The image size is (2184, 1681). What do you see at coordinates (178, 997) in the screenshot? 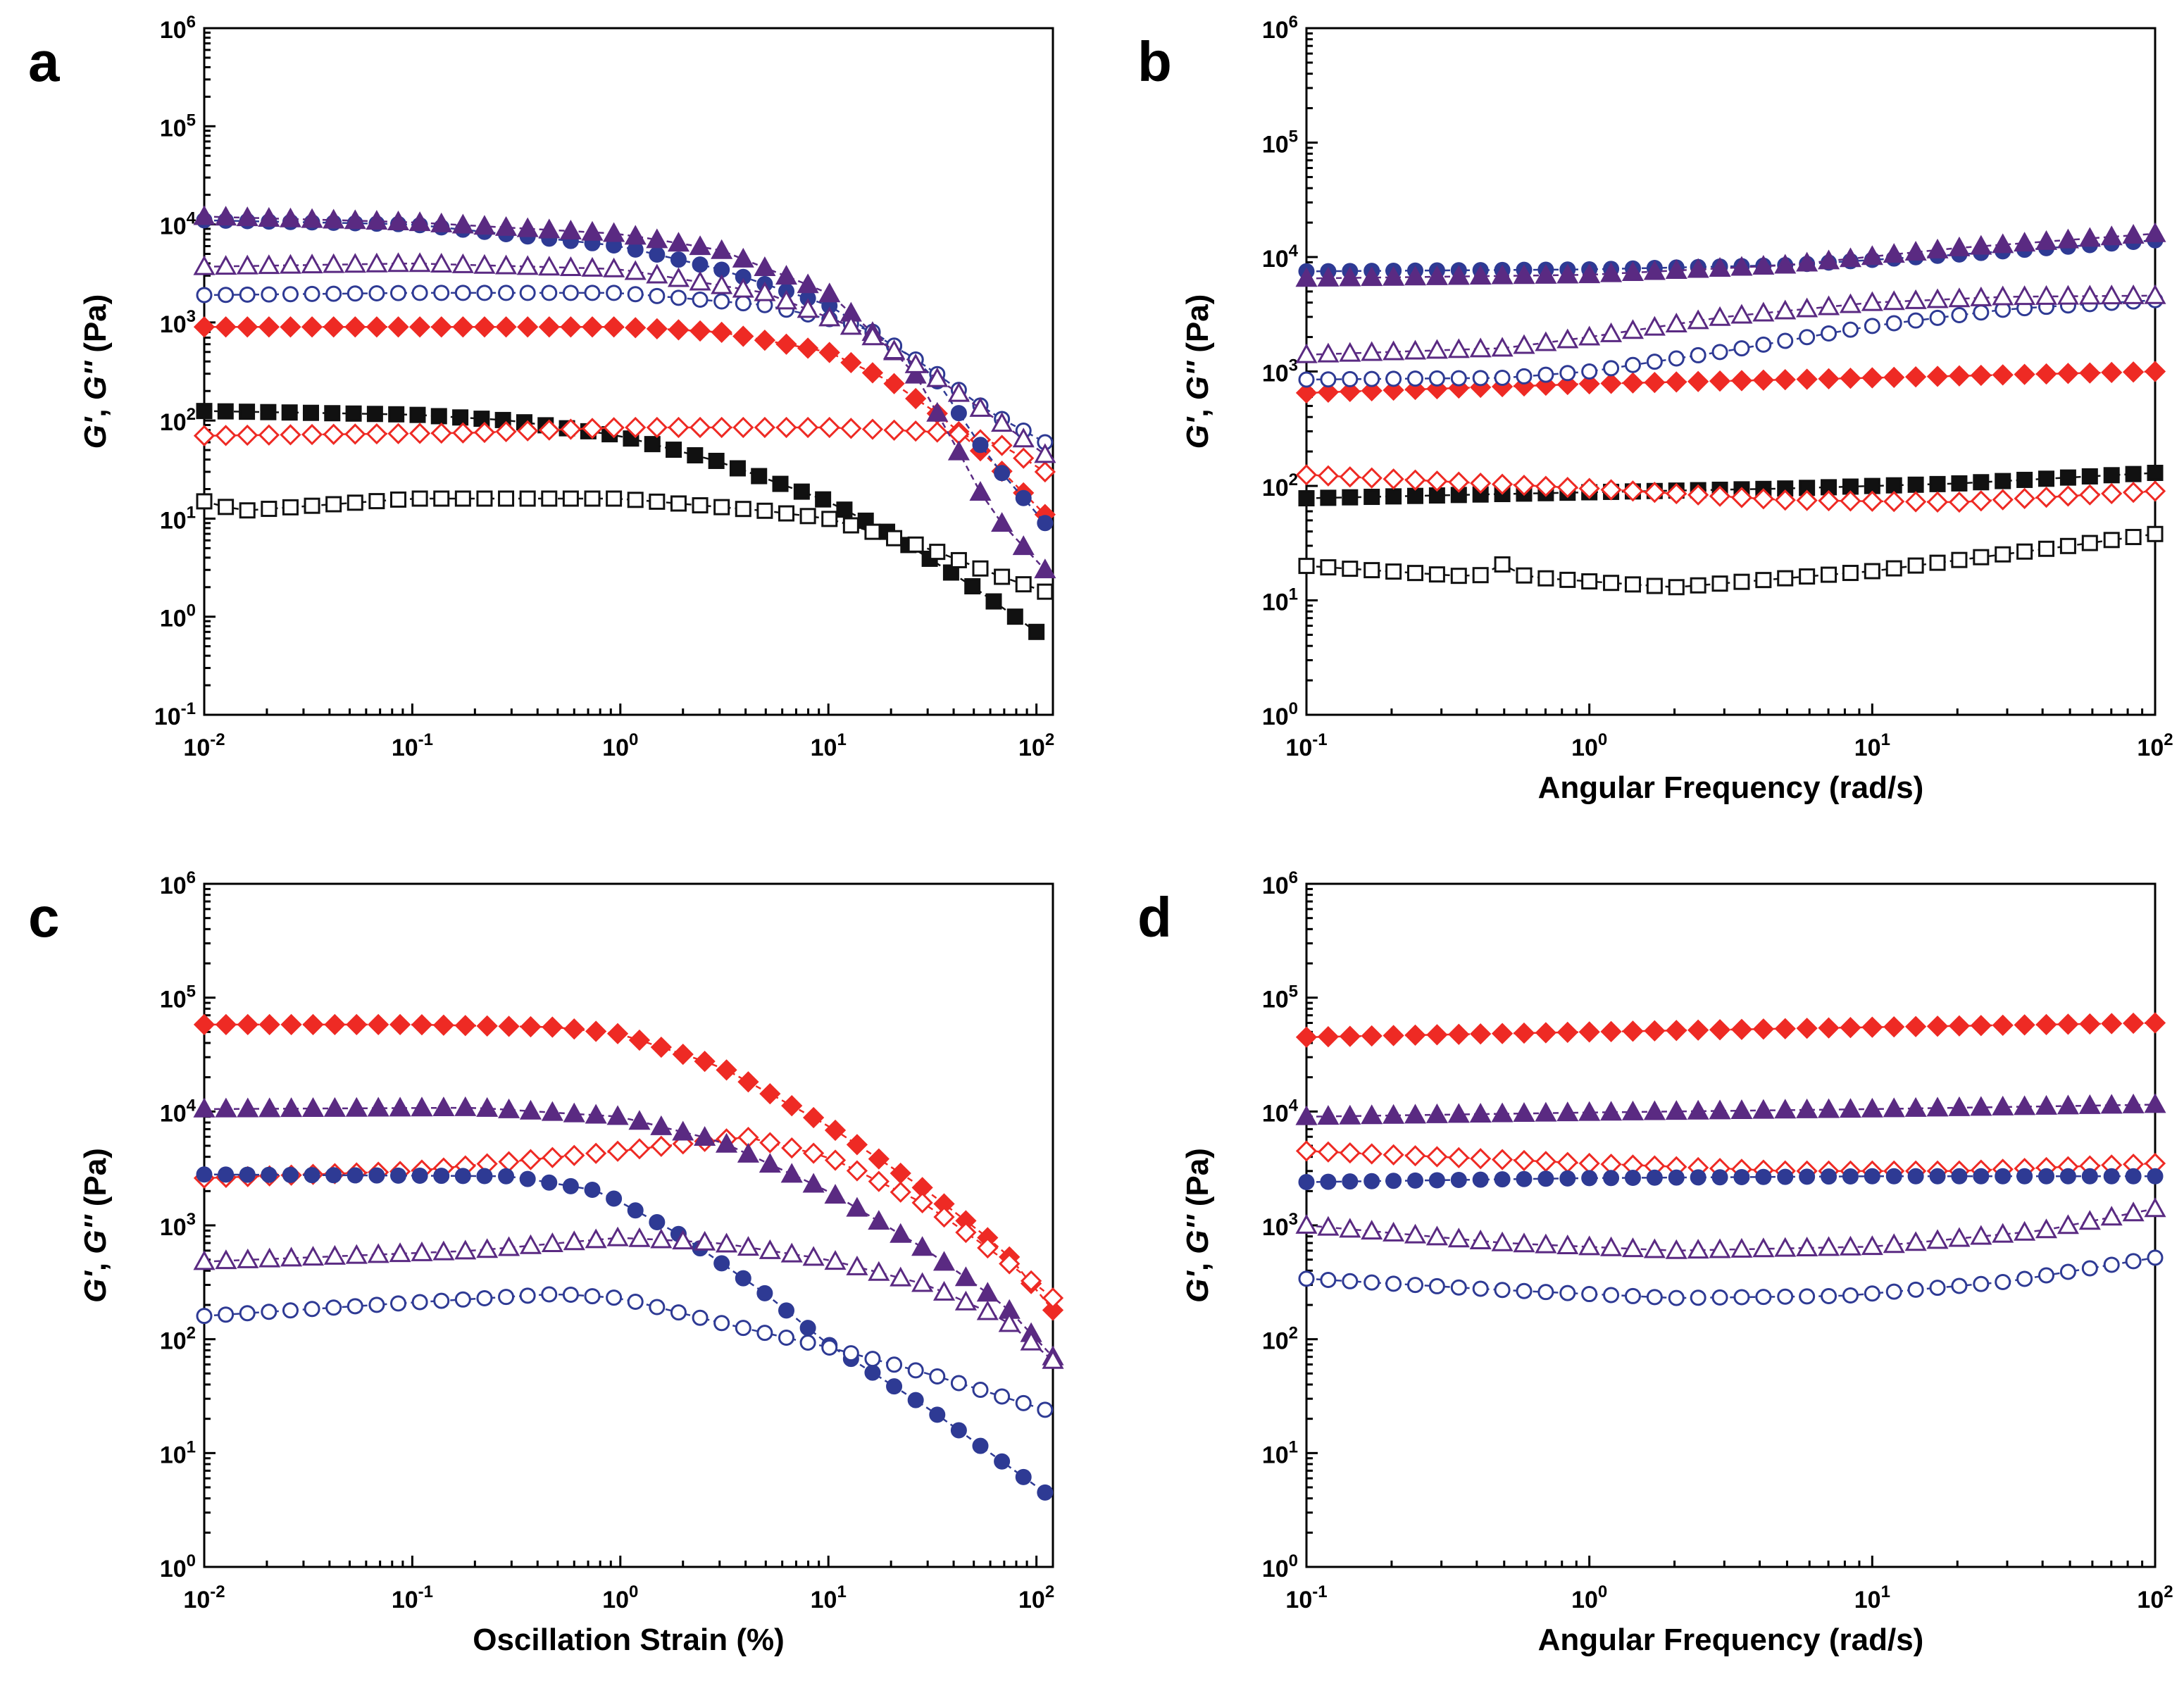
I see `y-tick-label-c-5: 10⁵` at bounding box center [178, 997].